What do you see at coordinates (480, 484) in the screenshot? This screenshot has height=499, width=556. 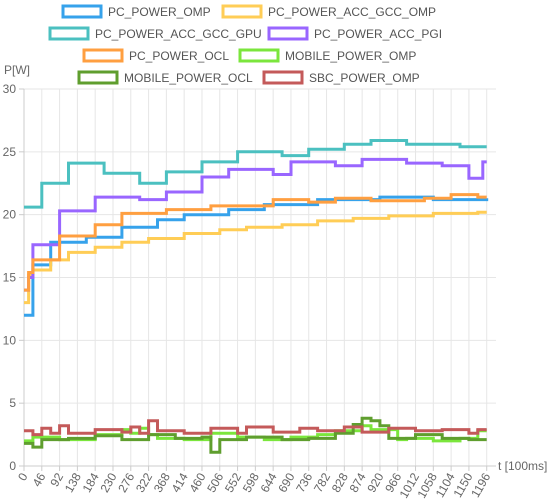 I see `x-tick-label: 1196` at bounding box center [480, 484].